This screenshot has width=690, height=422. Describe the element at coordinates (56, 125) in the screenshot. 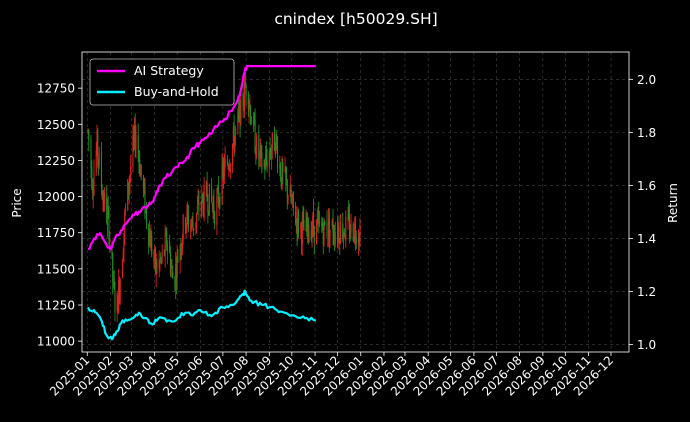

I see `y-tick-label: 12500` at that location.